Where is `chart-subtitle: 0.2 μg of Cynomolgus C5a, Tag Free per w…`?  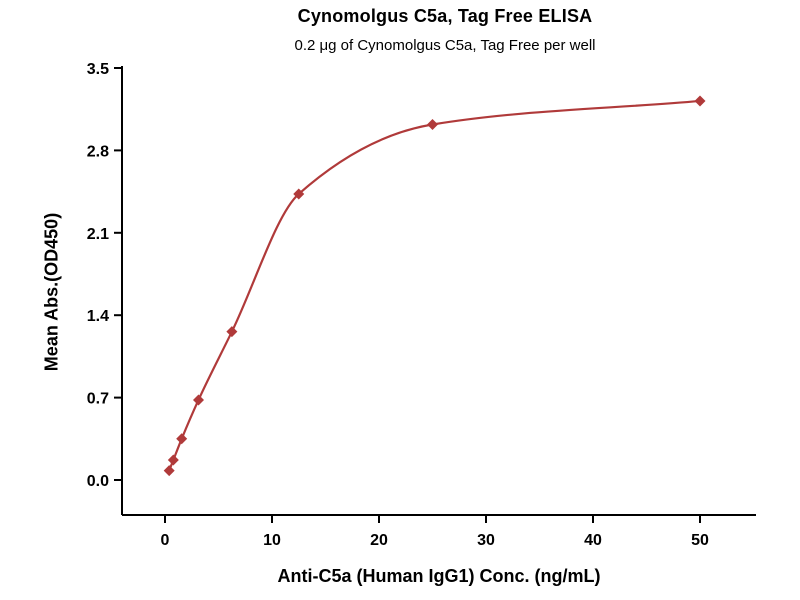 chart-subtitle: 0.2 μg of Cynomolgus C5a, Tag Free per w… is located at coordinates (445, 45).